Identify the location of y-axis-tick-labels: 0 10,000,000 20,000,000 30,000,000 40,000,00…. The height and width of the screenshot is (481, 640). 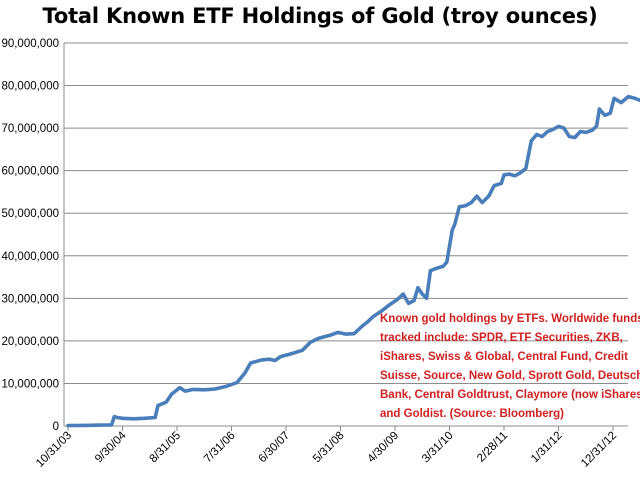
(30, 235).